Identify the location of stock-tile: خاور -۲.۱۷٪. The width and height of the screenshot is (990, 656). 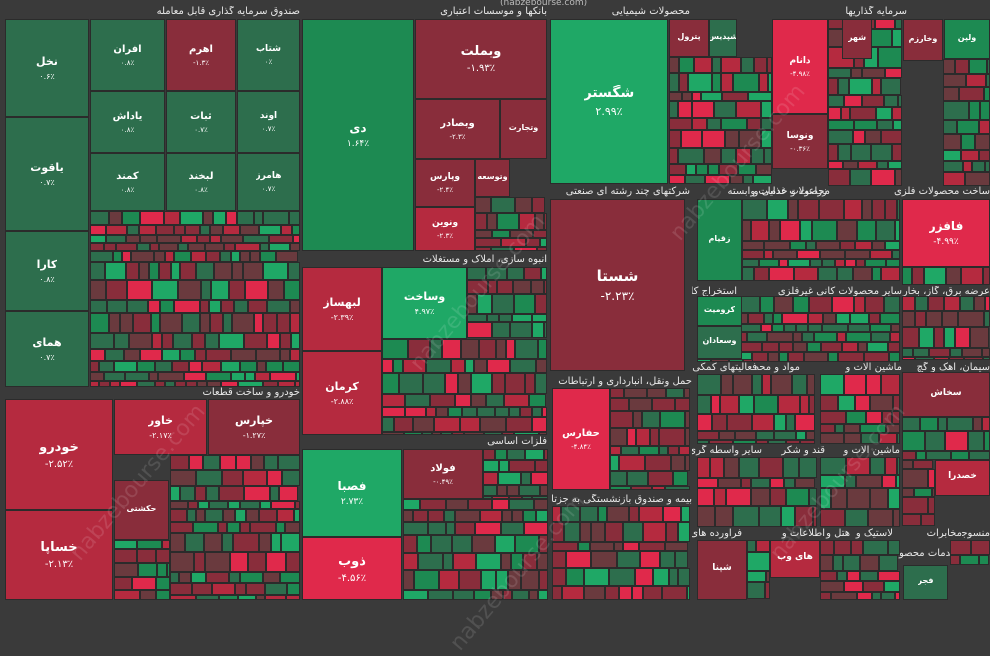
(160, 427).